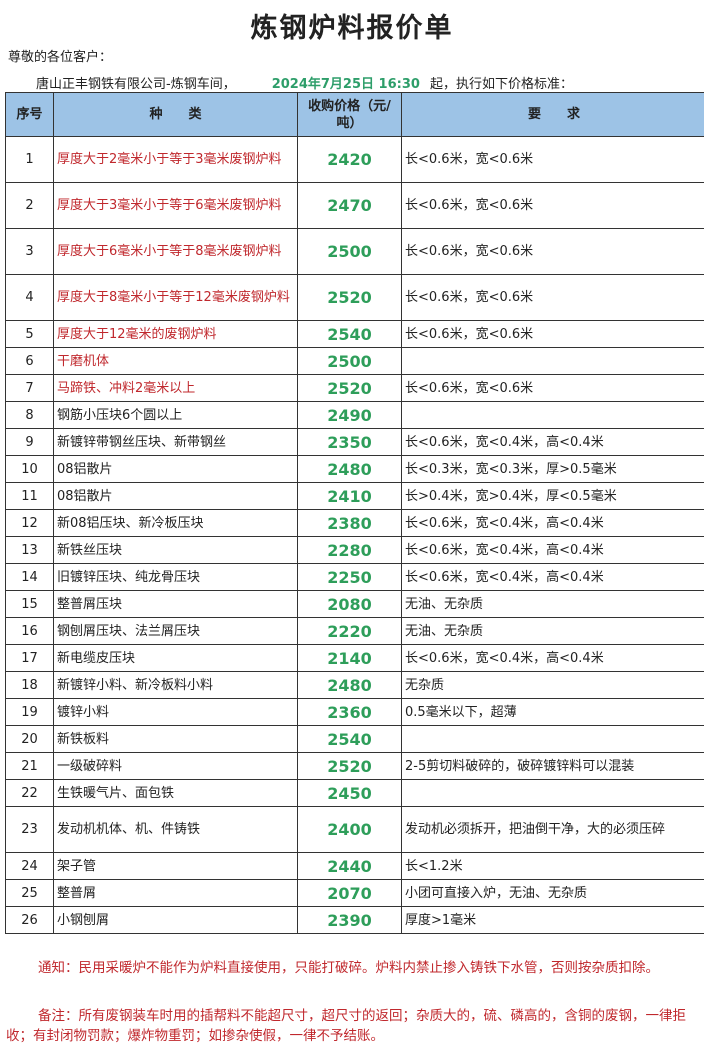 Image resolution: width=704 pixels, height=1057 pixels. Describe the element at coordinates (175, 893) in the screenshot. I see `cell-type: 整普屑` at that location.